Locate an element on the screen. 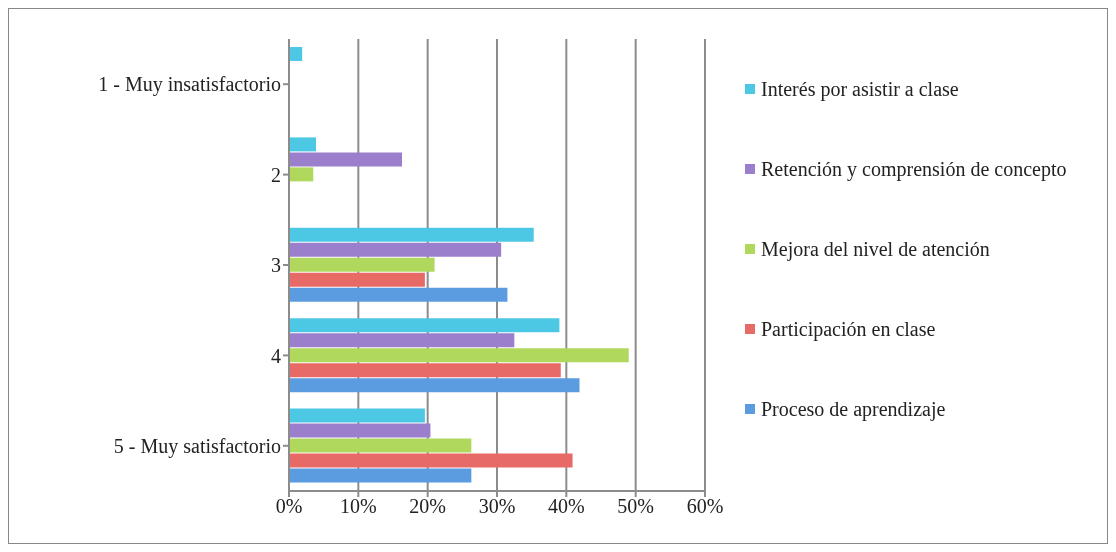 The image size is (1116, 552). x-tick-label: 10% is located at coordinates (358, 506).